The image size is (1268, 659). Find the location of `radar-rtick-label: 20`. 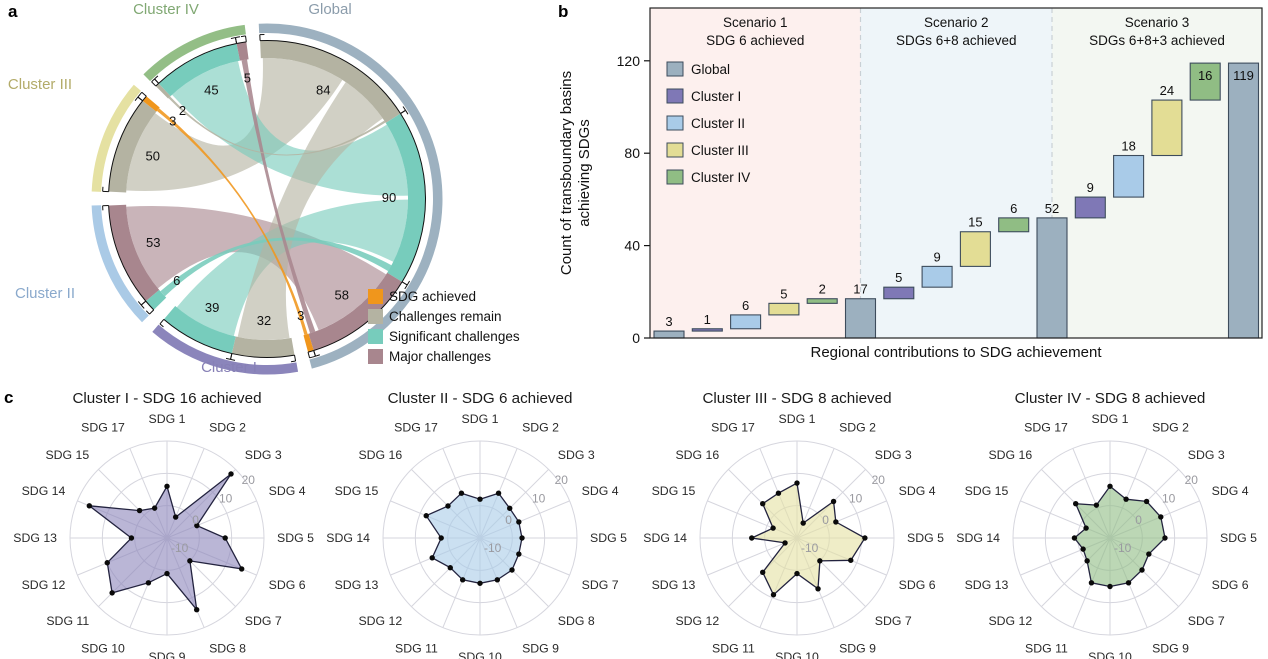

radar-rtick-label: 20 is located at coordinates (249, 480).